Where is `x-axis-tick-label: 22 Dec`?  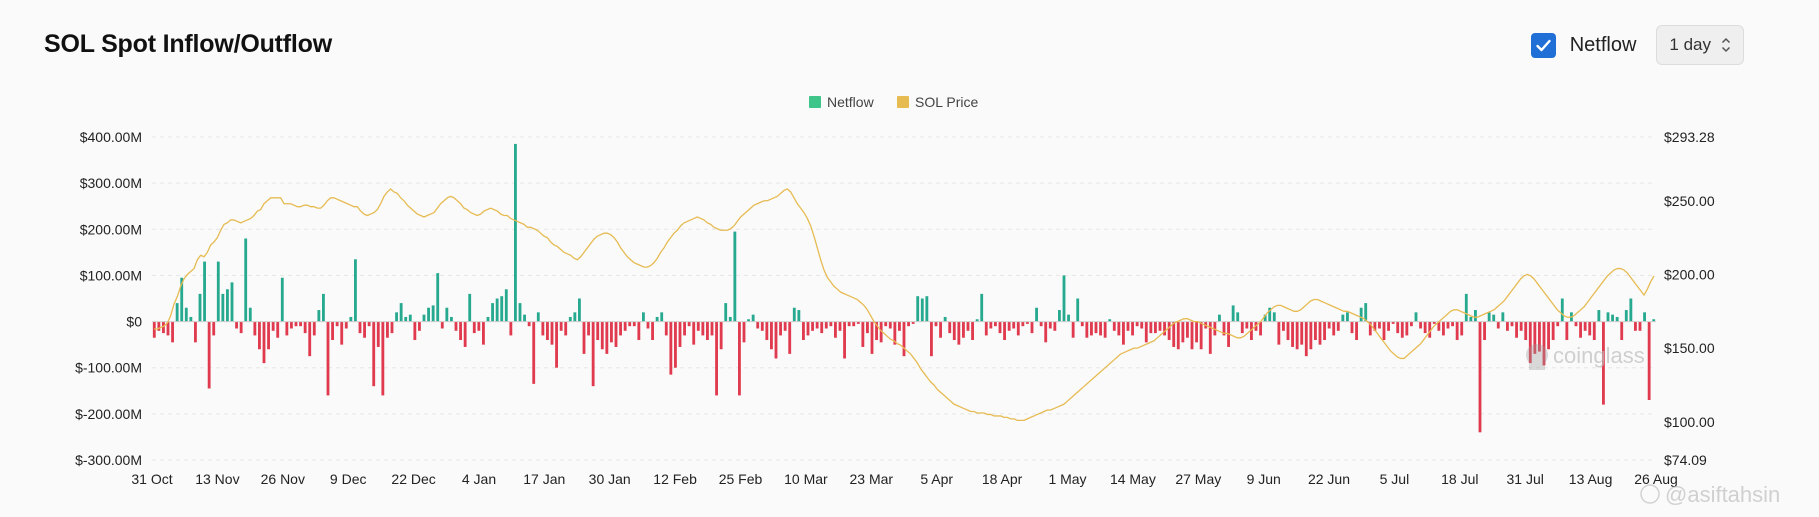
x-axis-tick-label: 22 Dec is located at coordinates (413, 479).